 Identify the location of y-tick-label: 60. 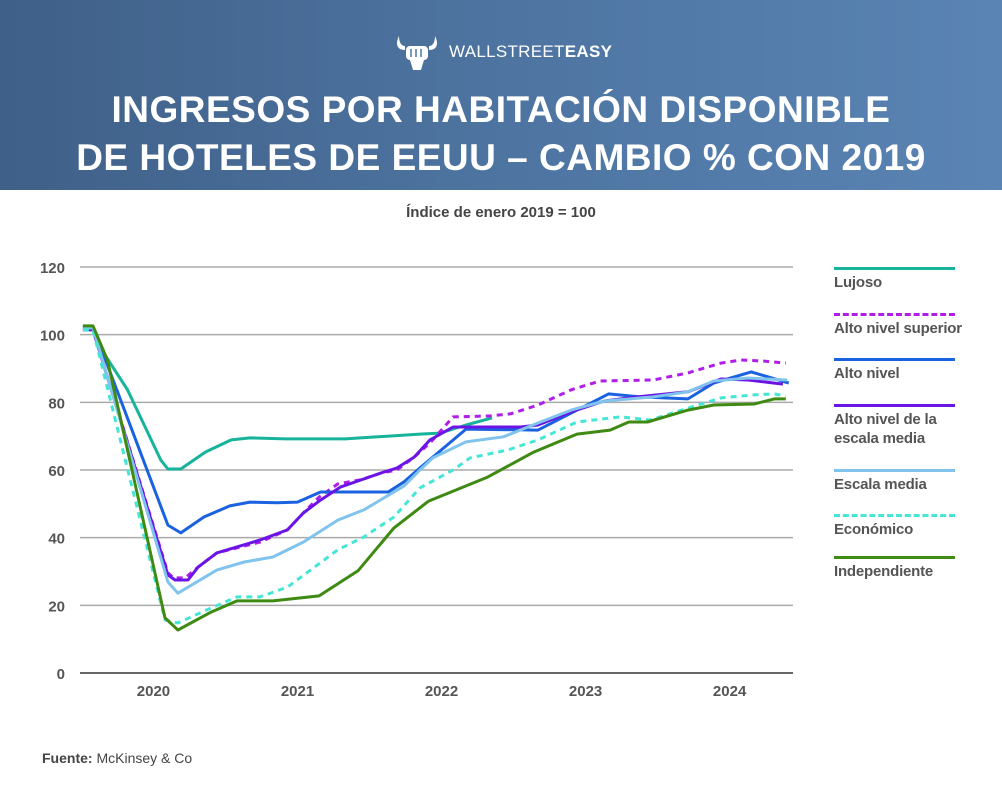
(56, 471).